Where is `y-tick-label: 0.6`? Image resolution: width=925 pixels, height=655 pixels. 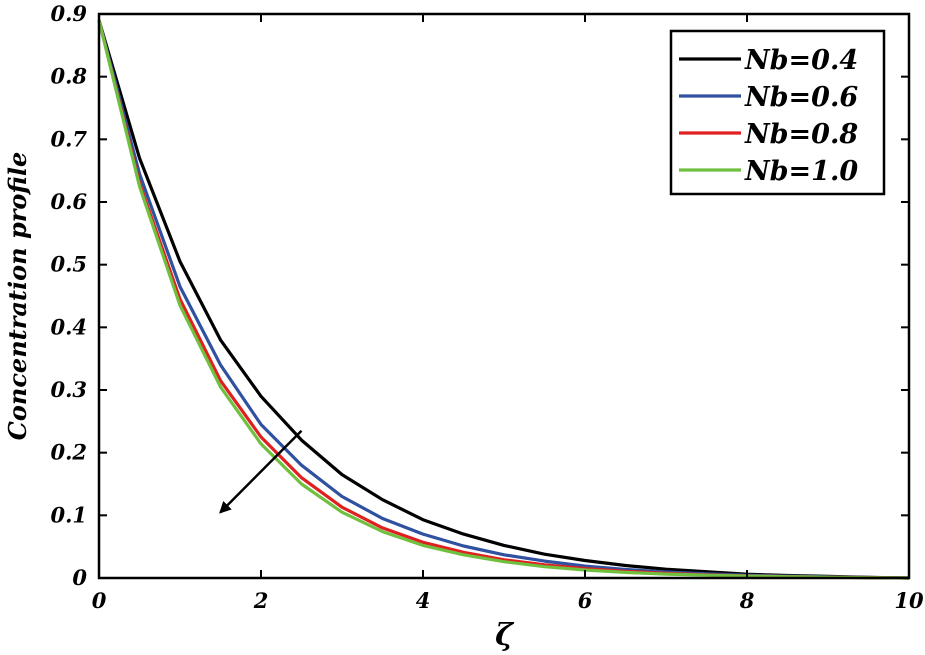 y-tick-label: 0.6 is located at coordinates (68, 201).